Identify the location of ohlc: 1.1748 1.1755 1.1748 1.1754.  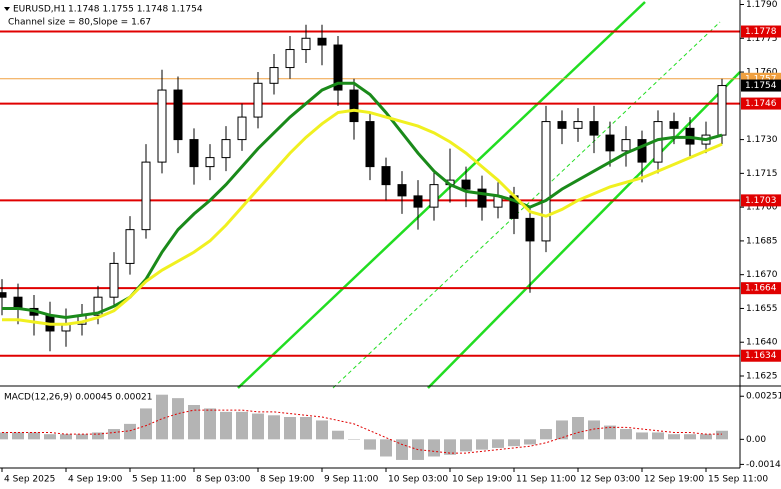
(135, 10).